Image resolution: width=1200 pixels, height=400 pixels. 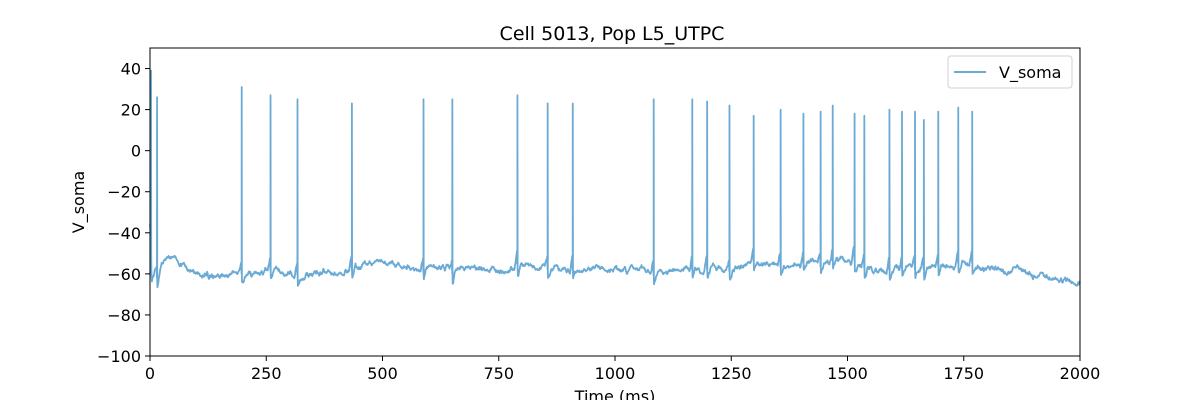 I want to click on y-tick-label: −100, so click(x=119, y=356).